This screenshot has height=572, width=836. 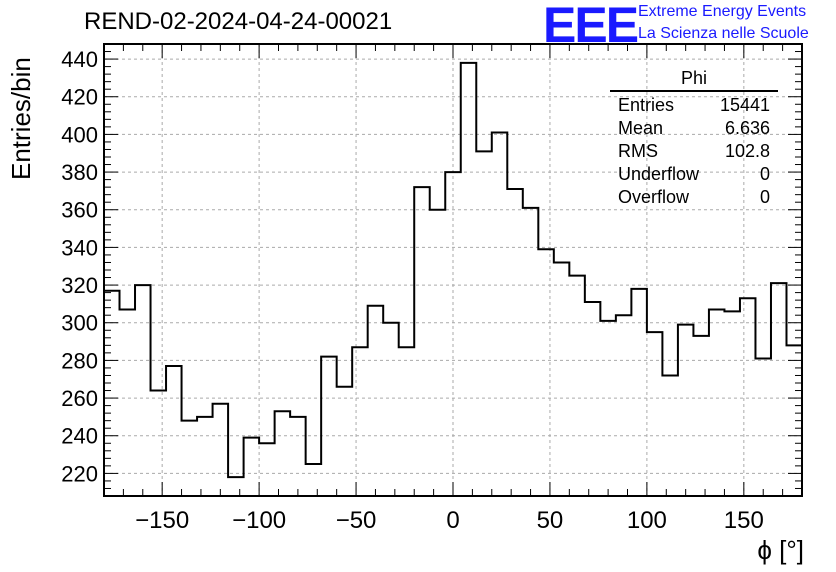 I want to click on stats-value: 102.8, so click(x=747, y=151).